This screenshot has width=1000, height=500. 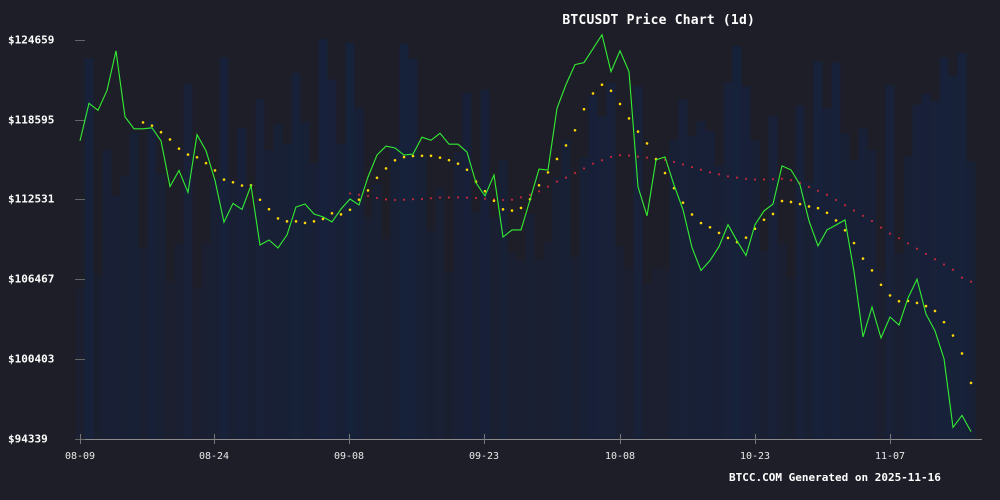 What do you see at coordinates (349, 456) in the screenshot?
I see `x-tick-label: 09-08` at bounding box center [349, 456].